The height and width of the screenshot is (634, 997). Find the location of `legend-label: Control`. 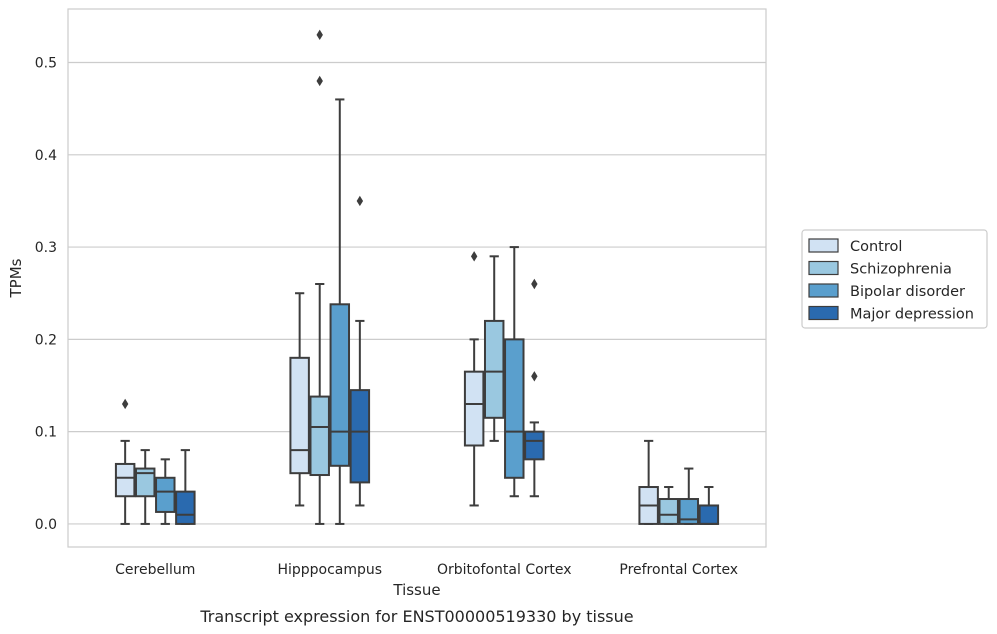

legend-label: Control is located at coordinates (876, 247).